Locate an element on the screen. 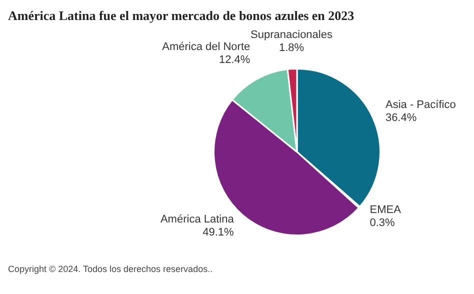  slice-label: Supranacionales is located at coordinates (291, 34).